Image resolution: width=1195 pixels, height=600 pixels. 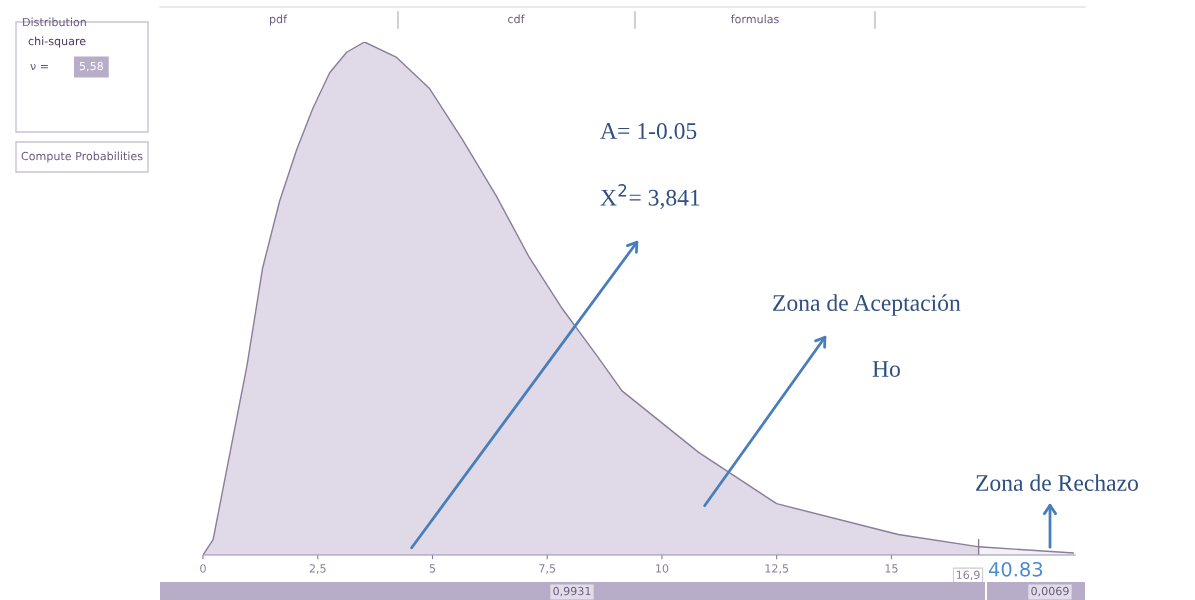 What do you see at coordinates (1050, 591) in the screenshot?
I see `text: 0,0069` at bounding box center [1050, 591].